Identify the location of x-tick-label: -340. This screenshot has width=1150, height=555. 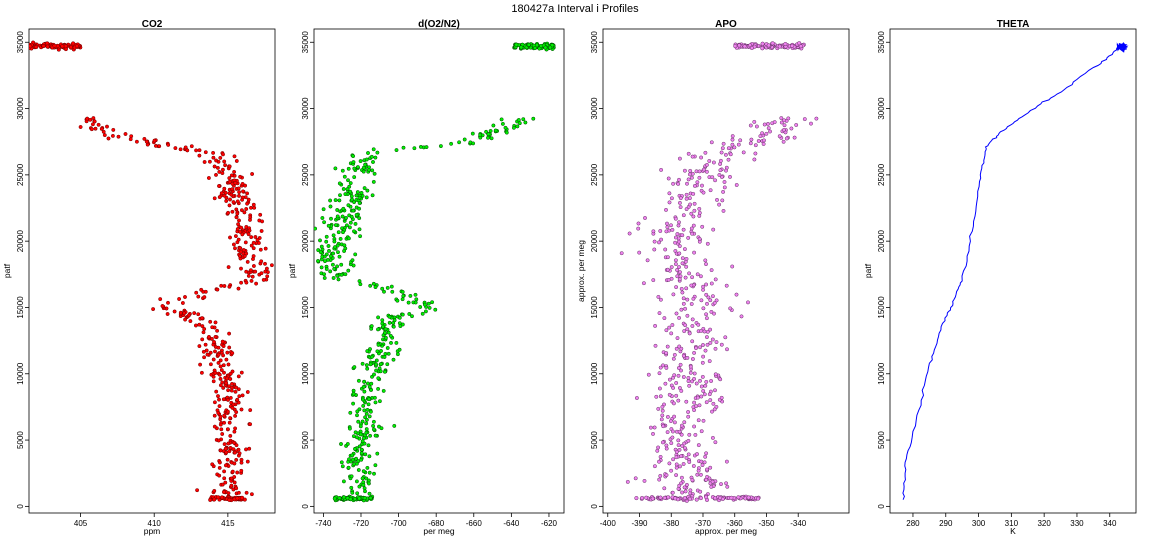
(798, 523).